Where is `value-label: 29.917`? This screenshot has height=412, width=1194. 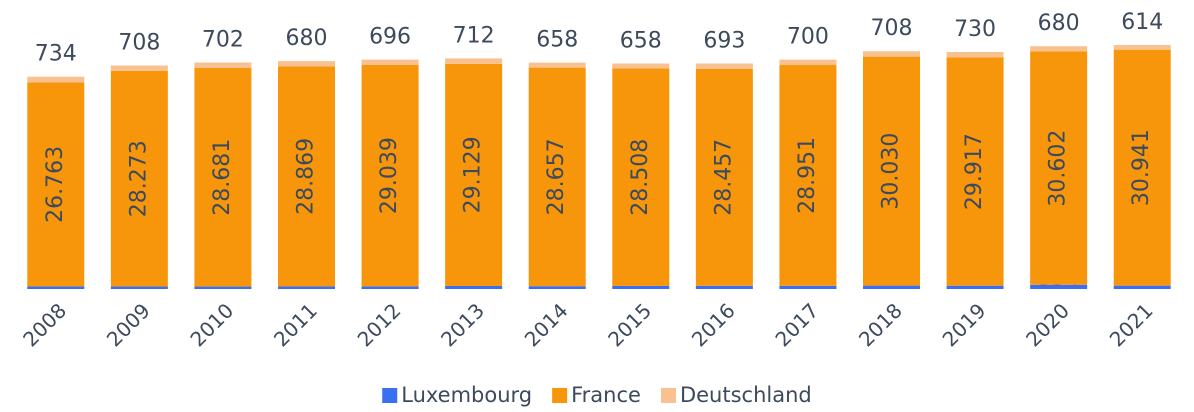 value-label: 29.917 is located at coordinates (974, 171).